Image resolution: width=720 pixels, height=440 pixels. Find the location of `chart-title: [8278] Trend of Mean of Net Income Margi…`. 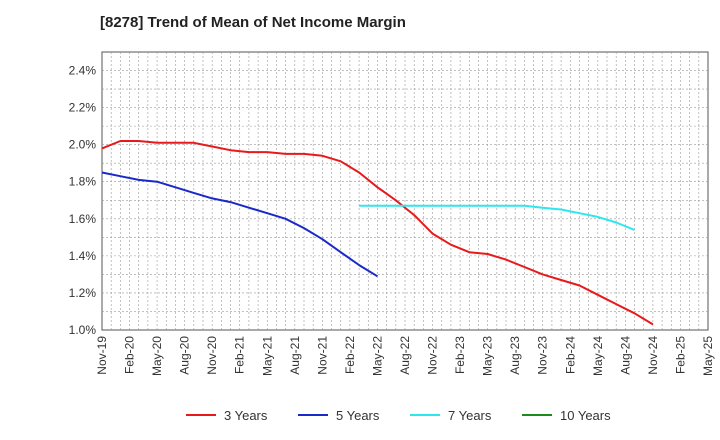

chart-title: [8278] Trend of Mean of Net Income Margi… is located at coordinates (253, 22).